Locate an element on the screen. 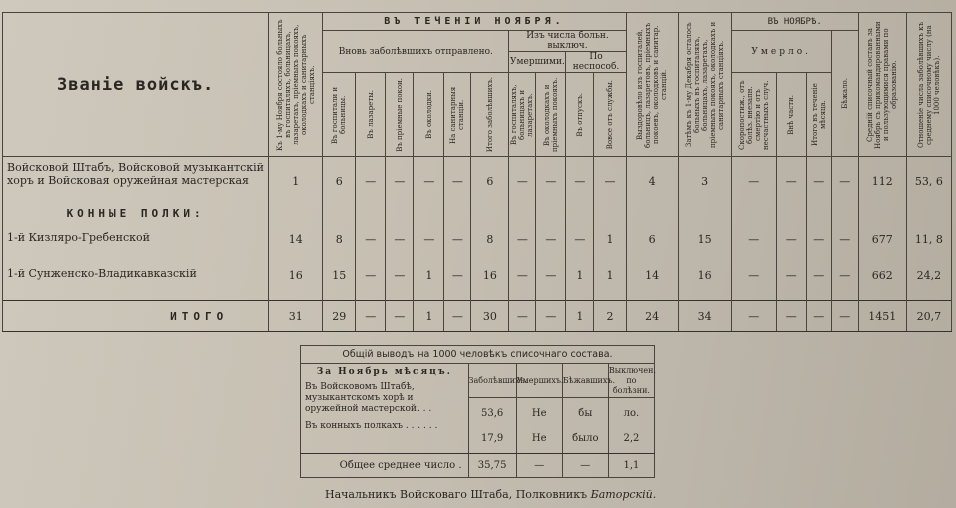 The height and width of the screenshot is (508, 956). total-cell: 20,7 is located at coordinates (929, 316).